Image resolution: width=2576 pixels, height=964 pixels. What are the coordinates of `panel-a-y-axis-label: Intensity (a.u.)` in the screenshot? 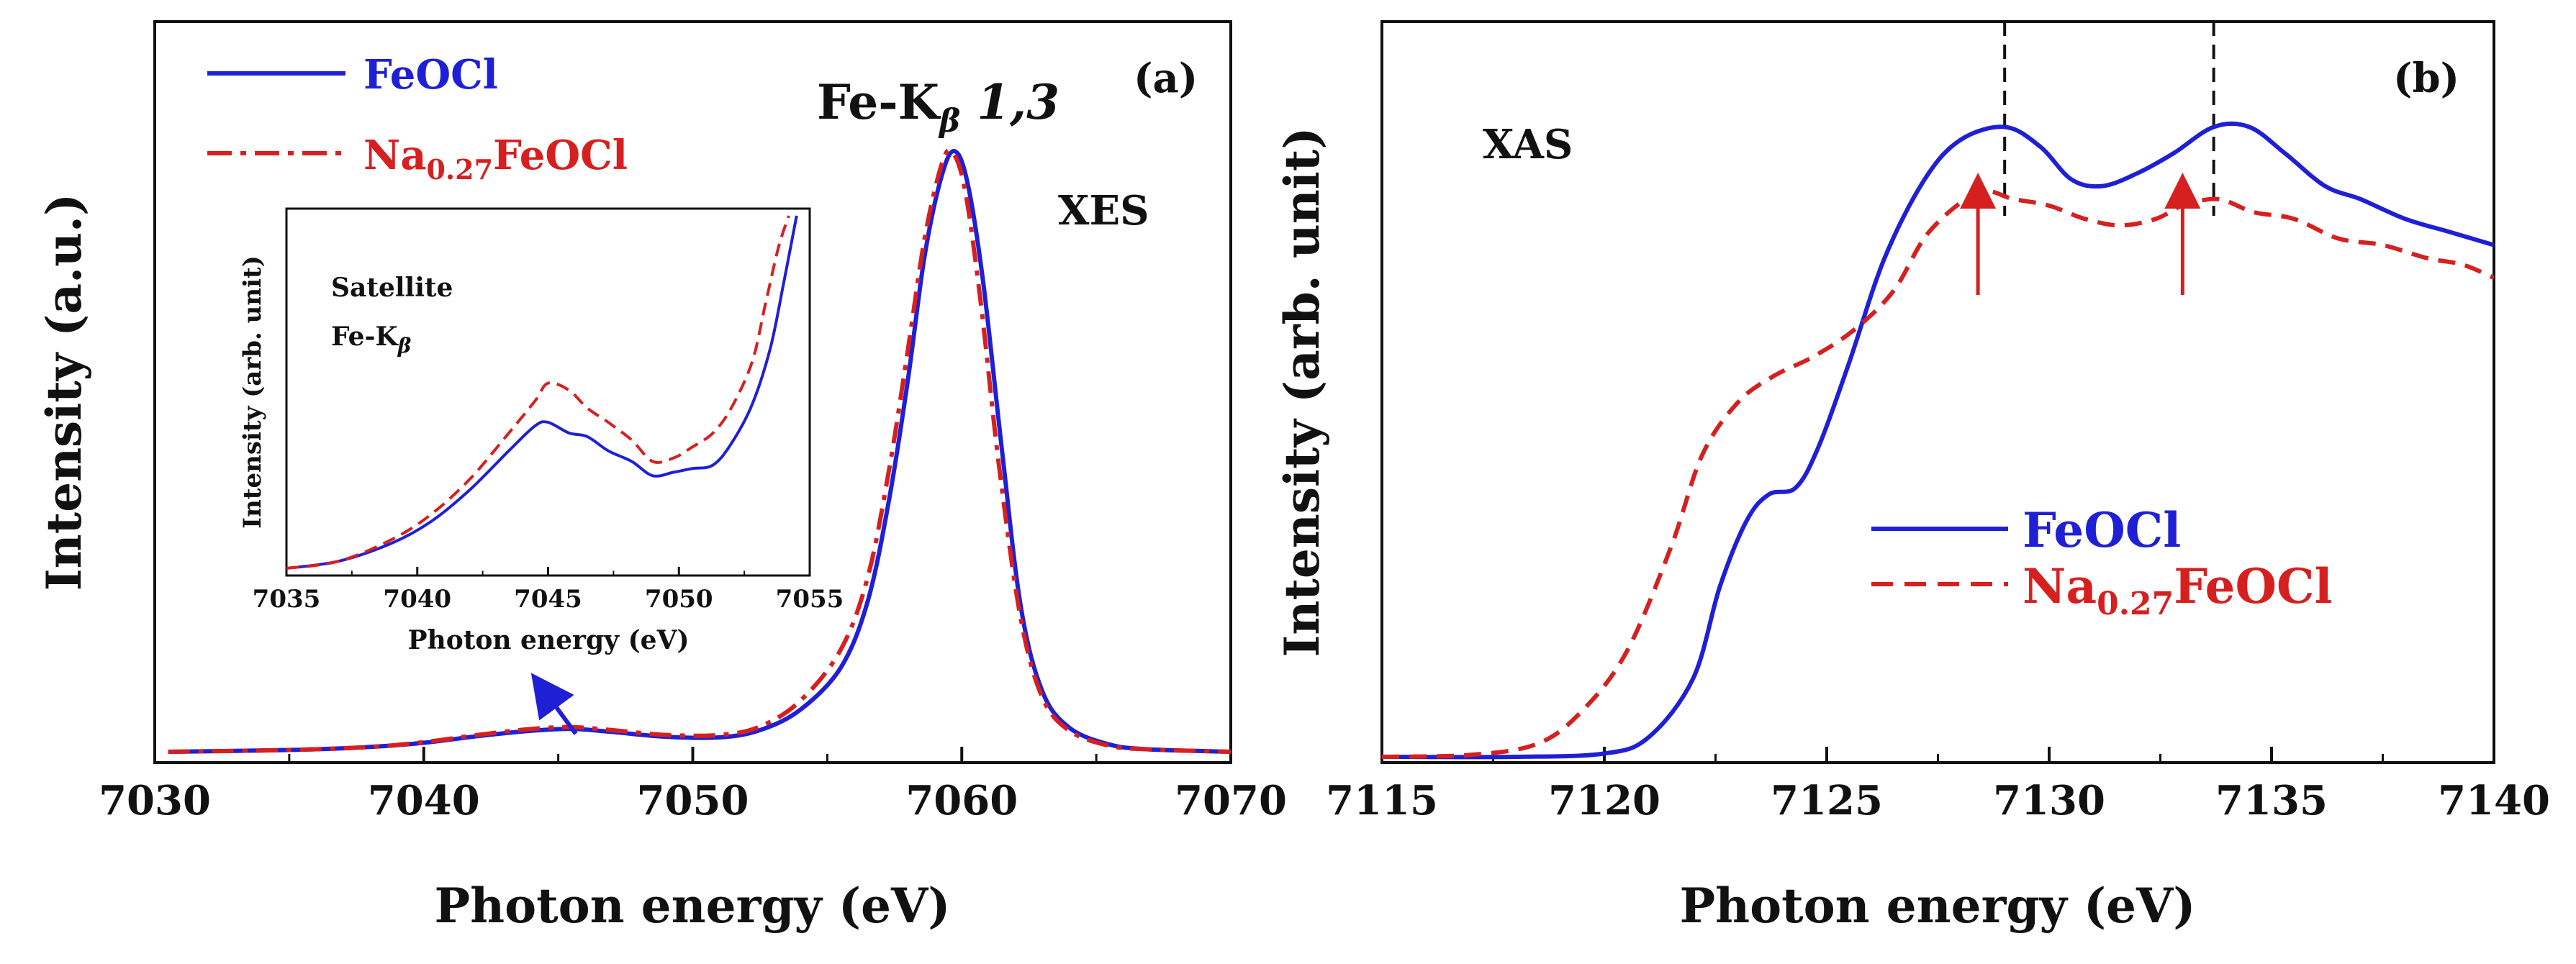 It's located at (64, 392).